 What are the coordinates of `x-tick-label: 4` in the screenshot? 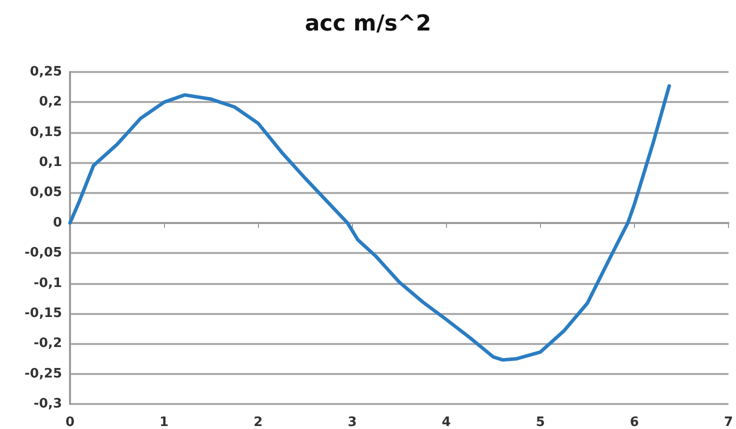 It's located at (446, 422).